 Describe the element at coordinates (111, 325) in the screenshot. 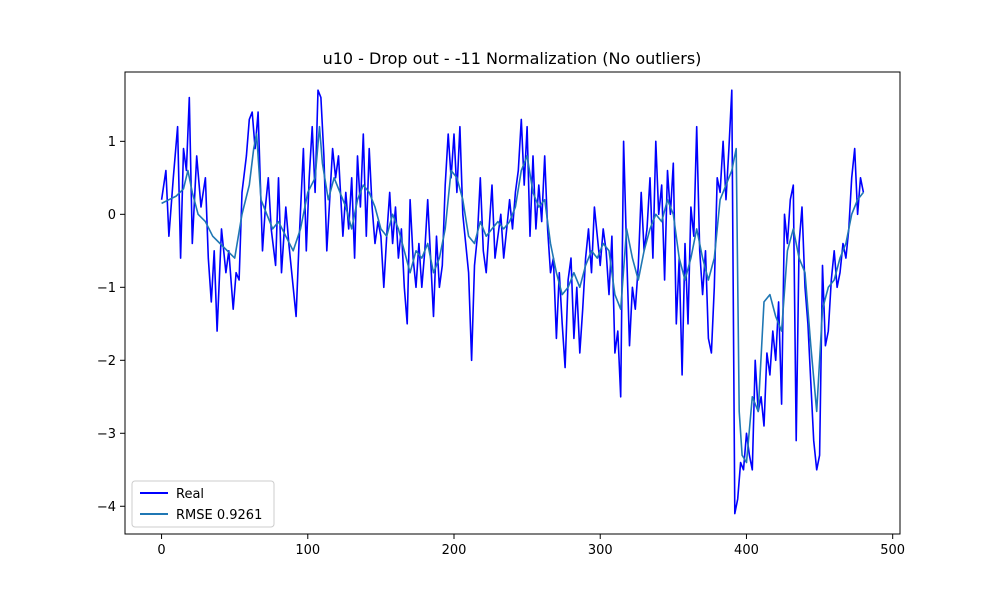

I see `y-axis: −4 −3 −2 −1 0 1` at that location.